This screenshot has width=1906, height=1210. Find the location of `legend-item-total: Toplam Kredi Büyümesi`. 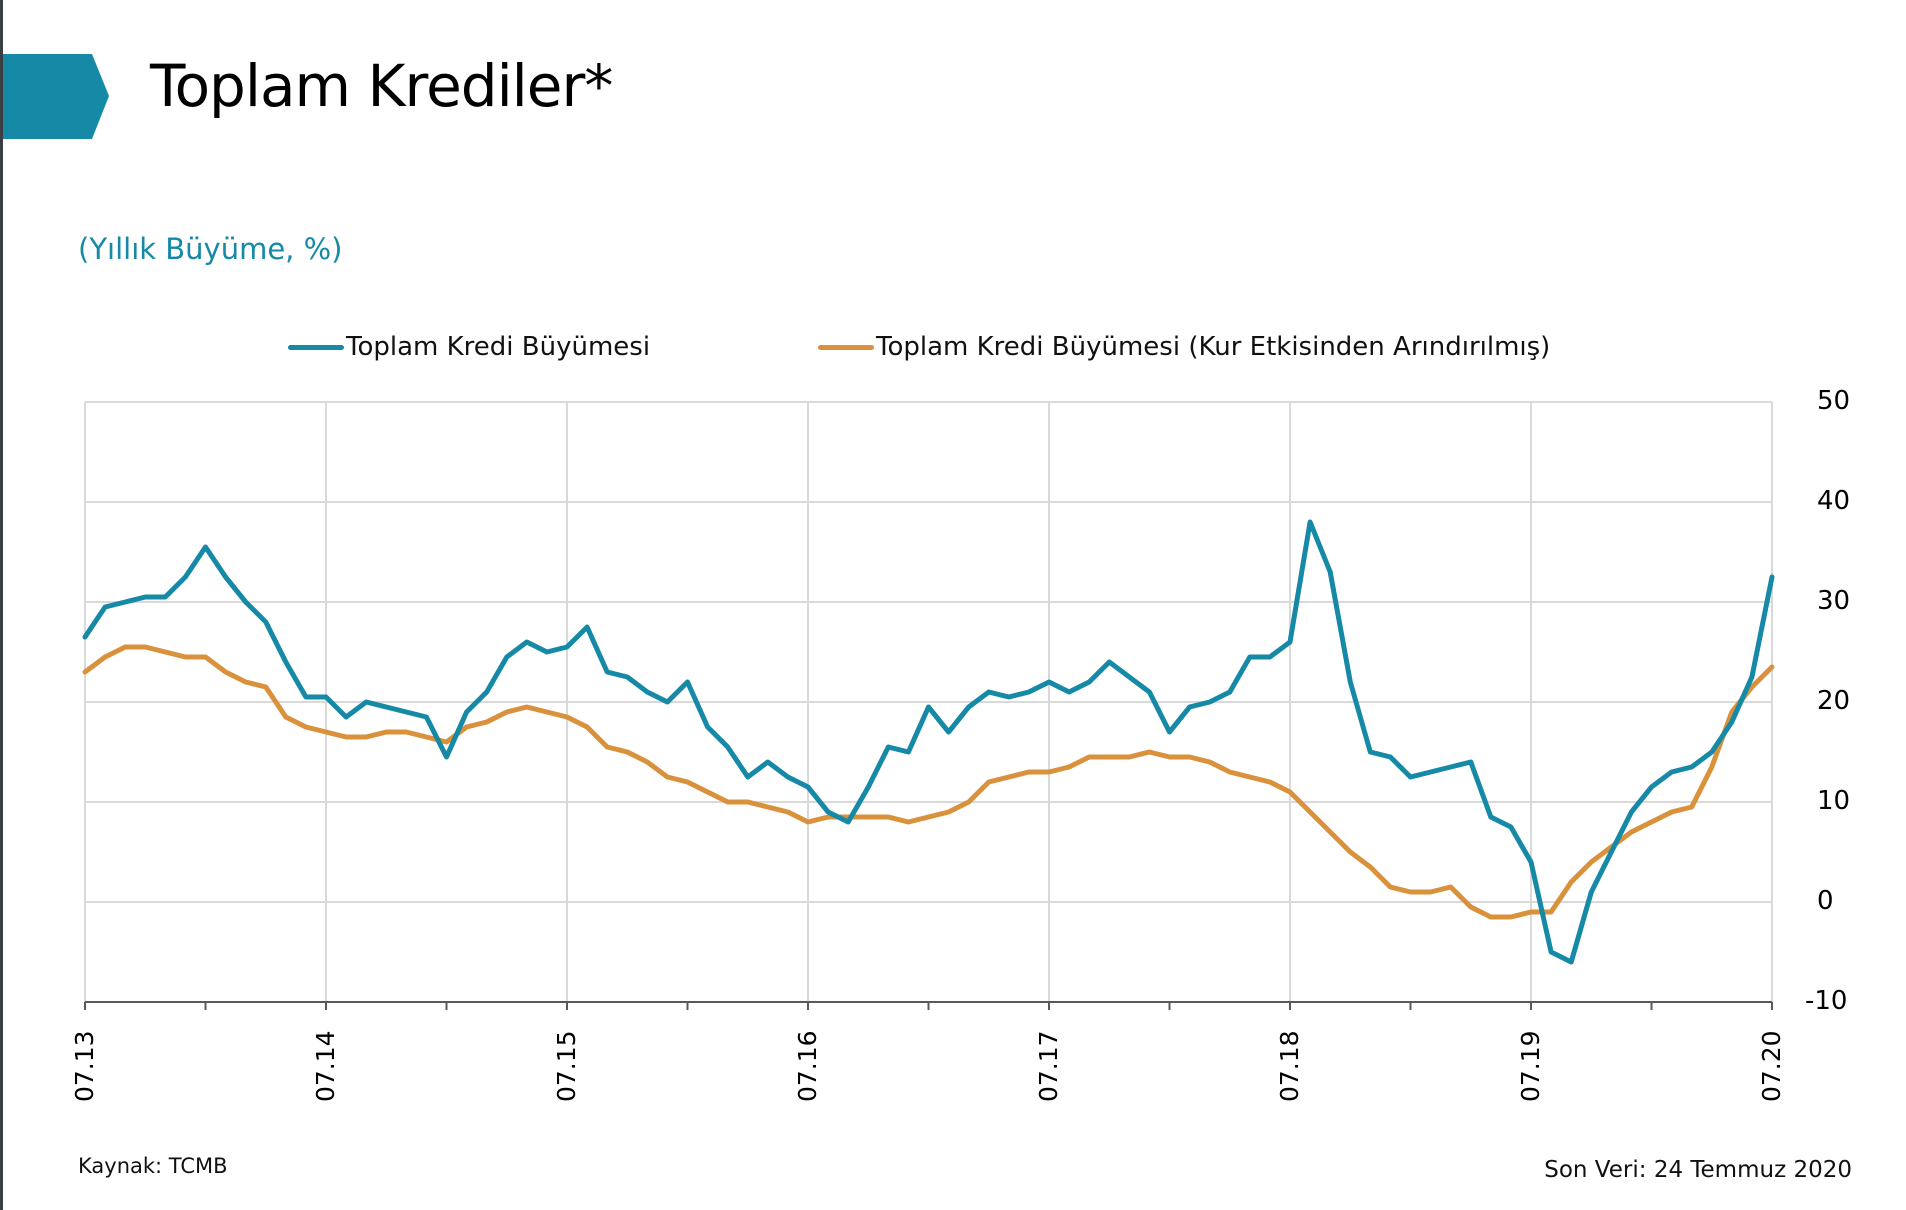

legend-item-total: Toplam Kredi Büyümesi is located at coordinates (469, 347).